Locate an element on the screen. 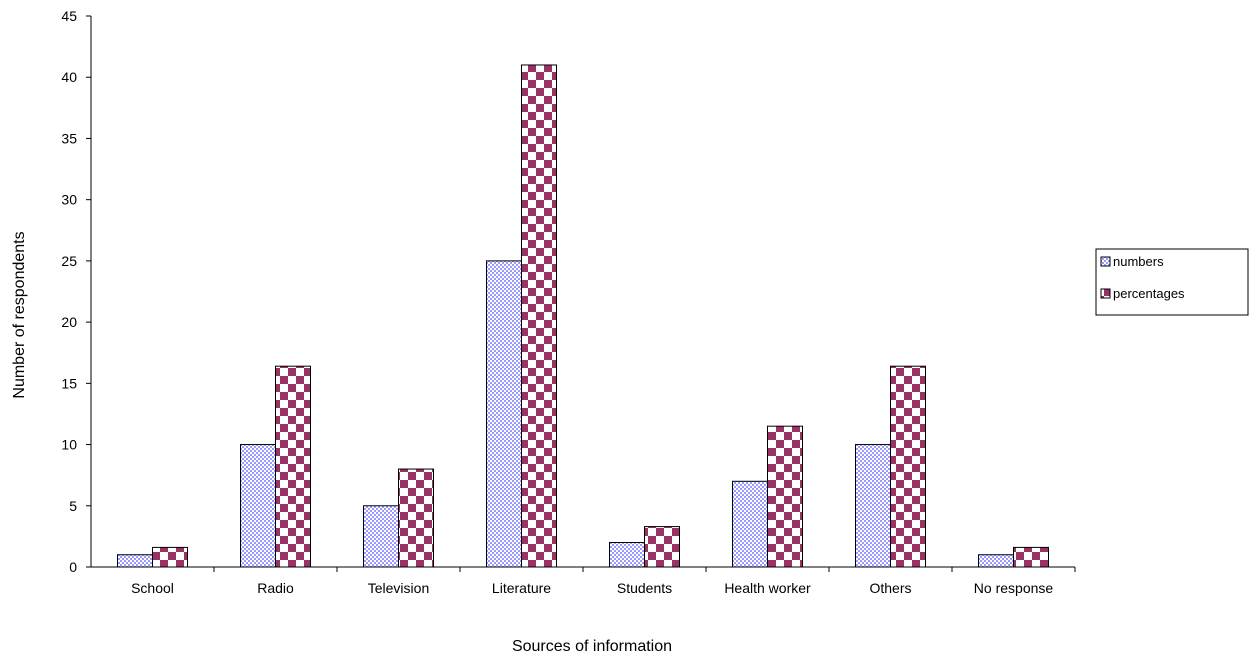 This screenshot has height=655, width=1250. bar-numbers-others is located at coordinates (873, 506).